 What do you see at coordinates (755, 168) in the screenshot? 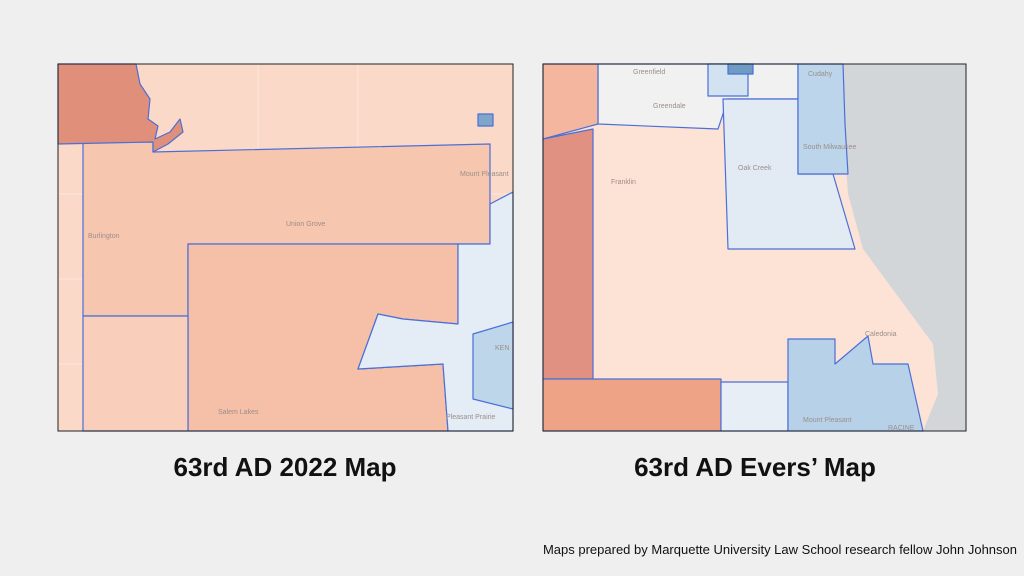
I see `place-label: Oak Creek` at bounding box center [755, 168].